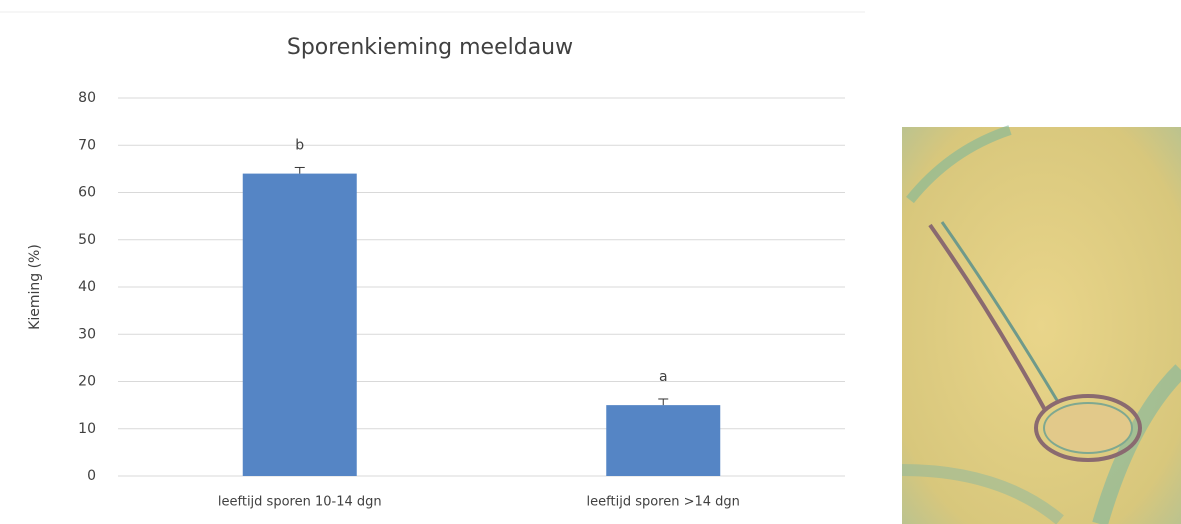 The height and width of the screenshot is (524, 1181). I want to click on annotation: a, so click(663, 377).